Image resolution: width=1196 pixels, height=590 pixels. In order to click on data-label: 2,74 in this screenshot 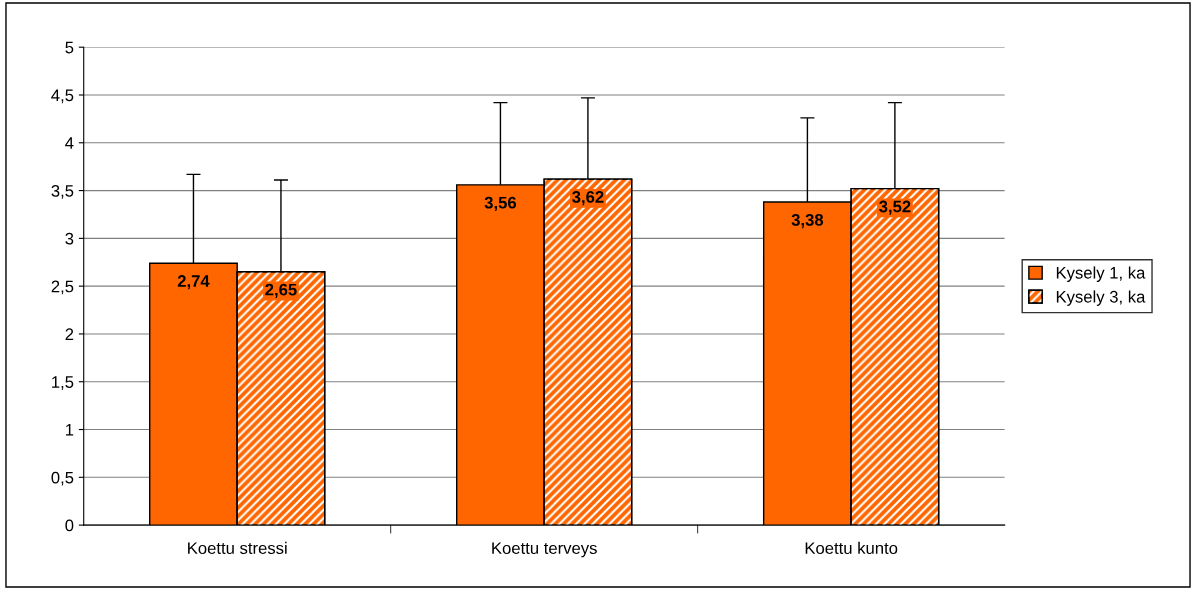, I will do `click(193, 282)`.